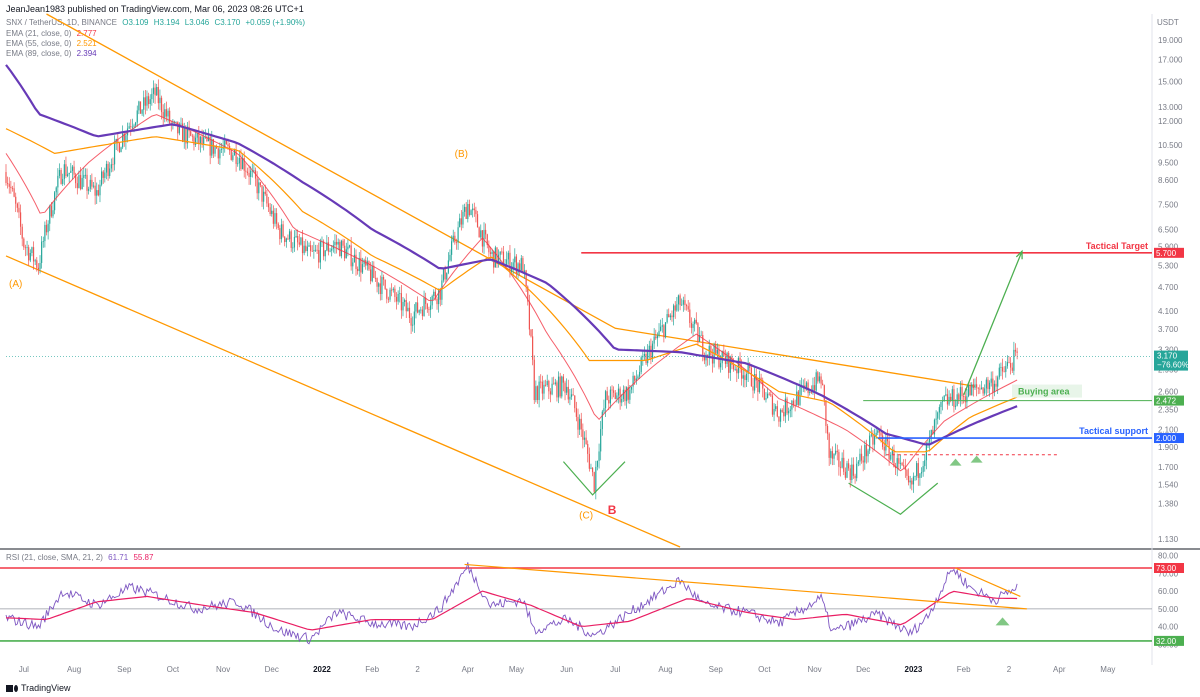 The height and width of the screenshot is (697, 1200). I want to click on close-value: C3.170, so click(227, 22).